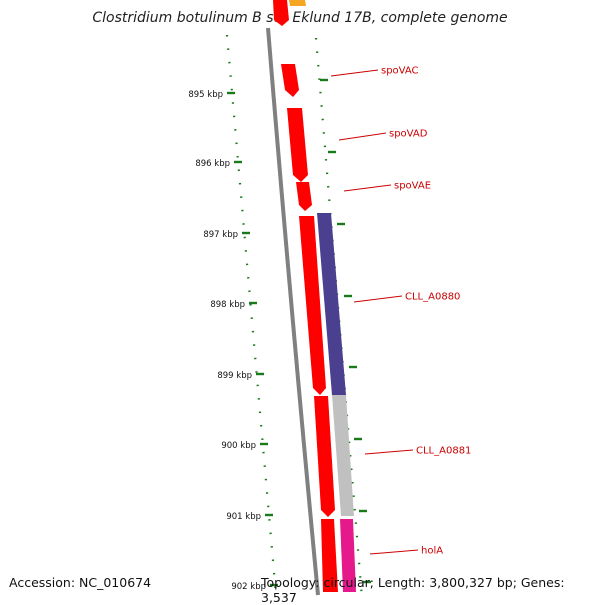 The height and width of the screenshot is (605, 600). Describe the element at coordinates (234, 376) in the screenshot. I see `scale-label: 899 kbp` at that location.